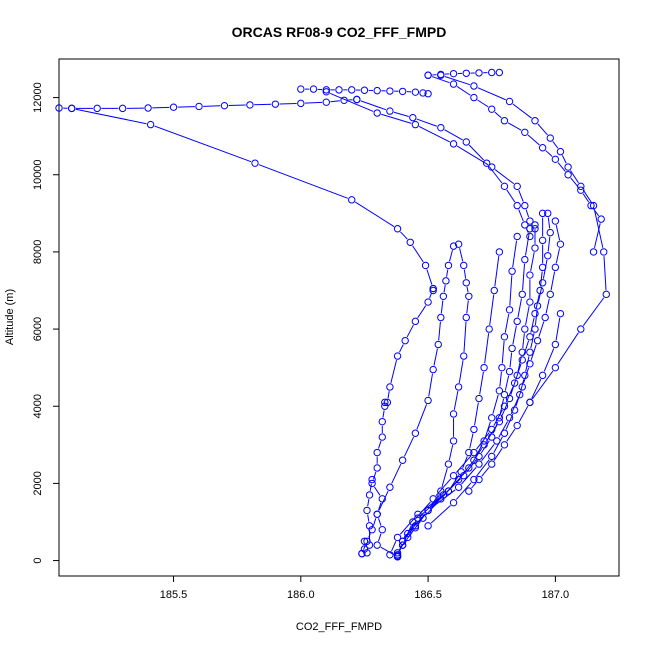 This screenshot has height=650, width=650. I want to click on x-tick-label: 187.0, so click(556, 595).